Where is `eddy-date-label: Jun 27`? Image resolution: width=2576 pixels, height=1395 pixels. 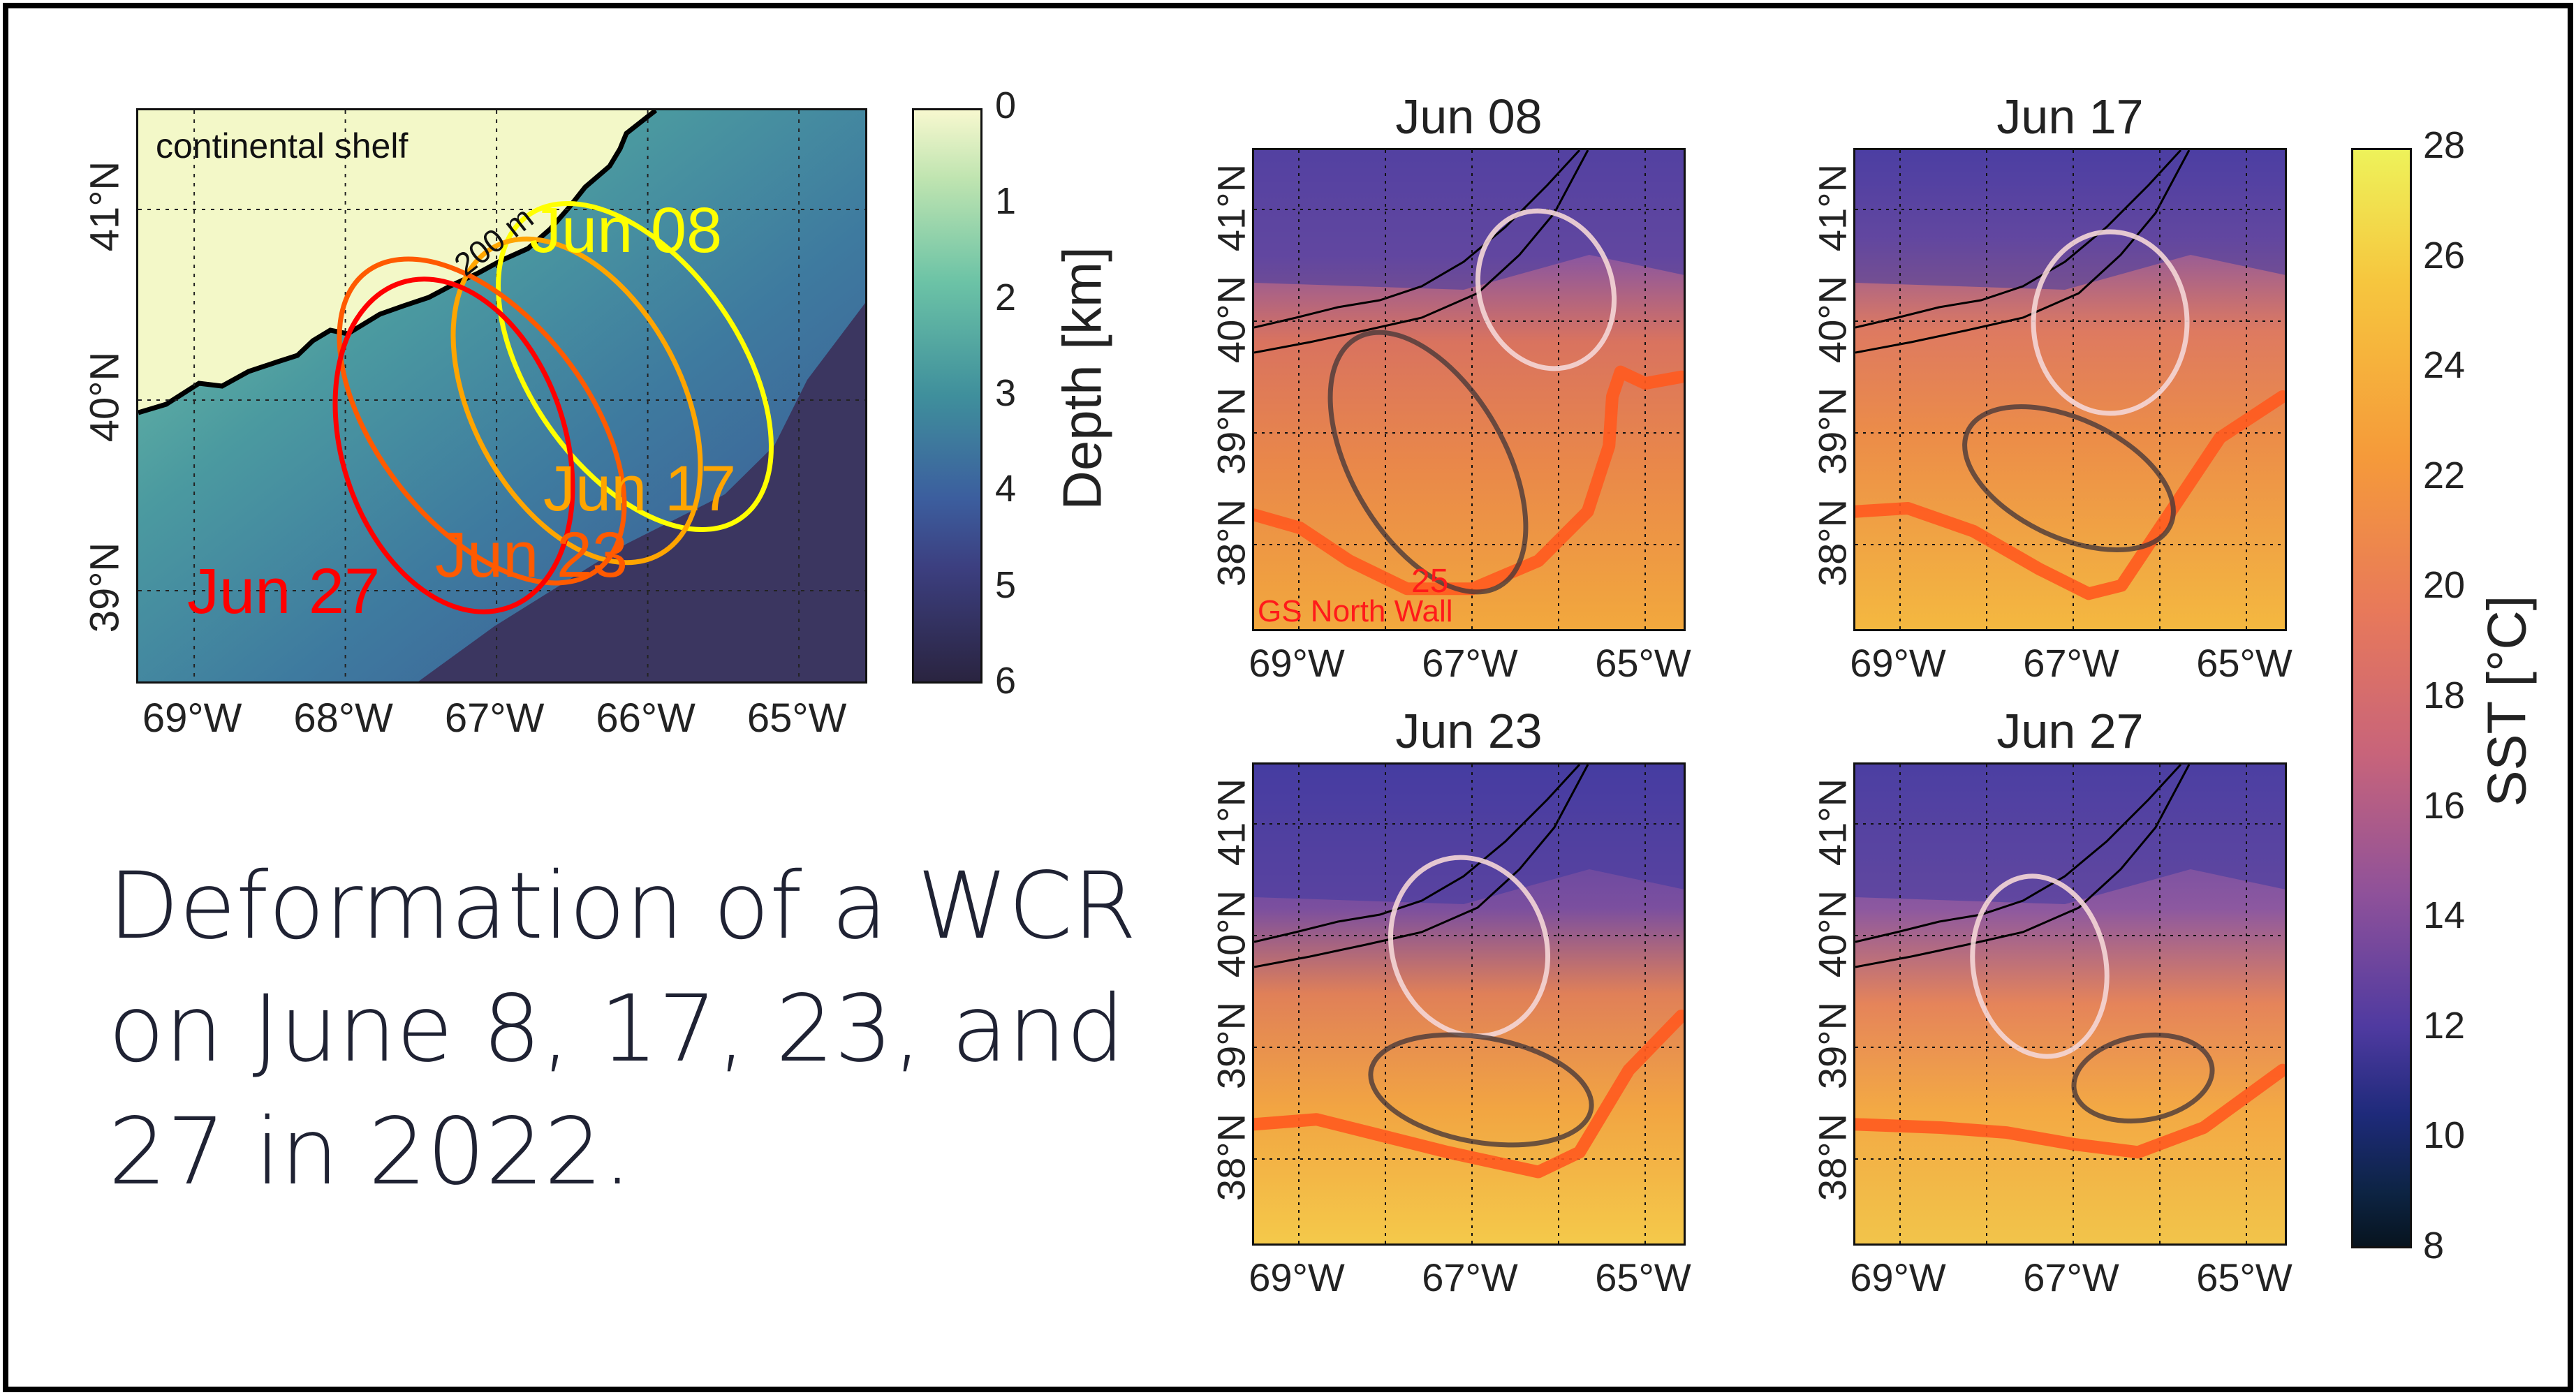
eddy-date-label: Jun 27 is located at coordinates (284, 591).